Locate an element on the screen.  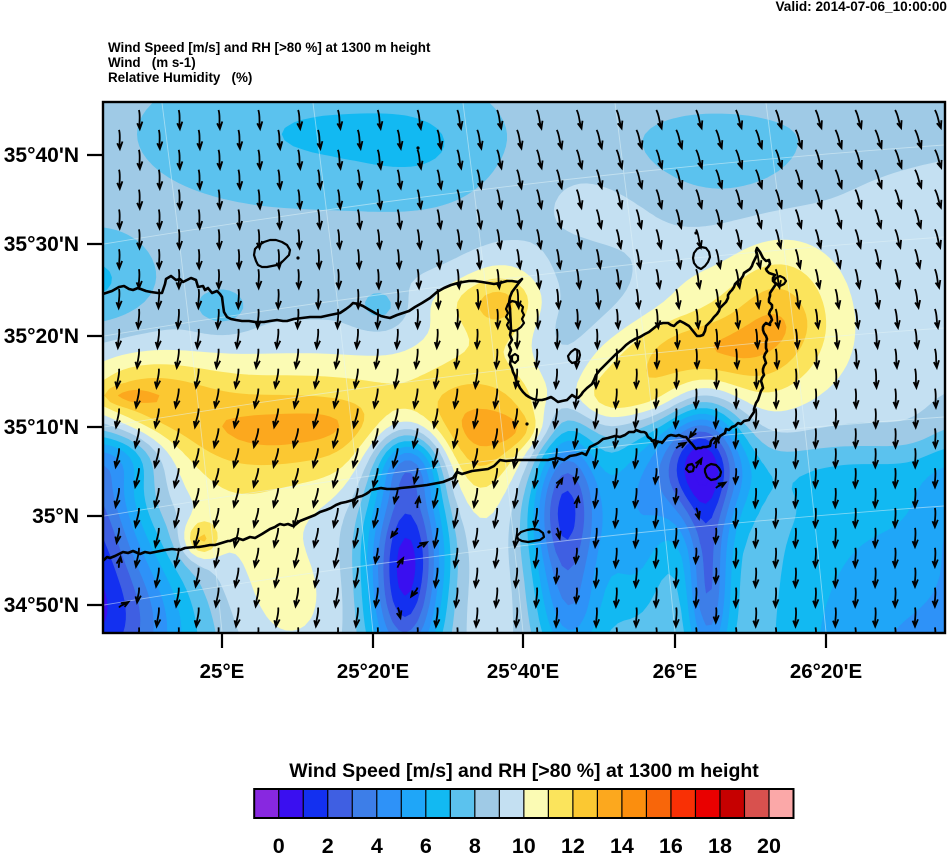
svg-text: 4 is located at coordinates (377, 844).